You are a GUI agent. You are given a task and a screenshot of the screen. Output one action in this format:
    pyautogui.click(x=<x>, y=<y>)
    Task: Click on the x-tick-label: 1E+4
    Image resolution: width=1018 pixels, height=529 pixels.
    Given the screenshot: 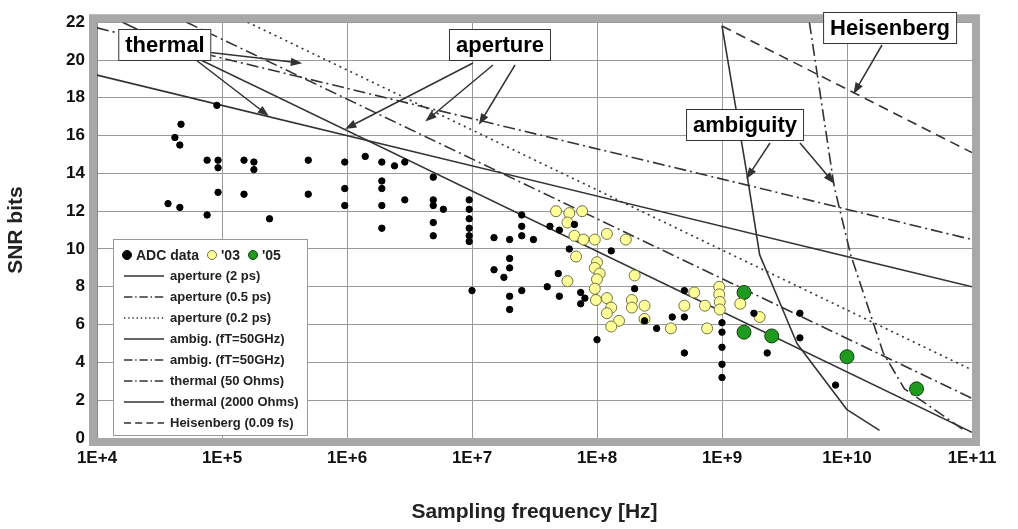 What is the action you would take?
    pyautogui.click(x=97, y=457)
    